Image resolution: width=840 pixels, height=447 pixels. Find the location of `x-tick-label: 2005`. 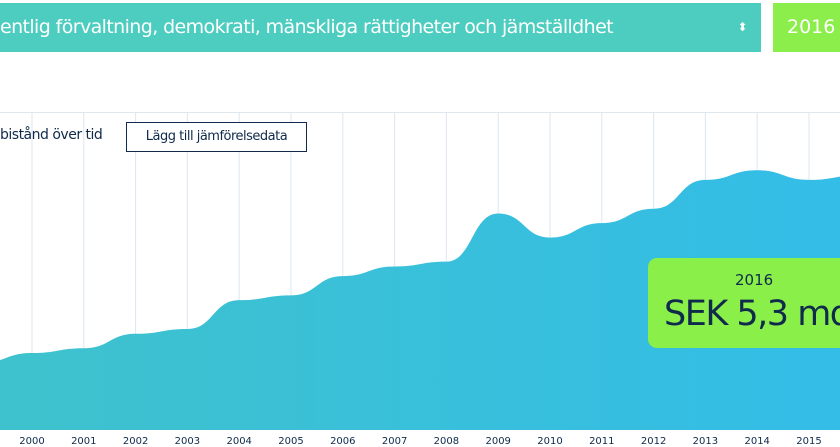

x-tick-label: 2005 is located at coordinates (290, 441).